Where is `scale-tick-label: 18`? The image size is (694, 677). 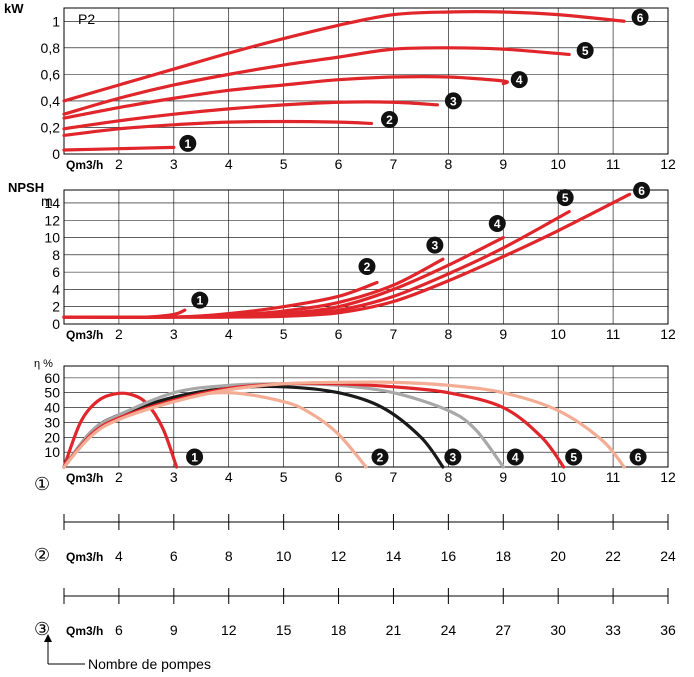 scale-tick-label: 18 is located at coordinates (503, 556).